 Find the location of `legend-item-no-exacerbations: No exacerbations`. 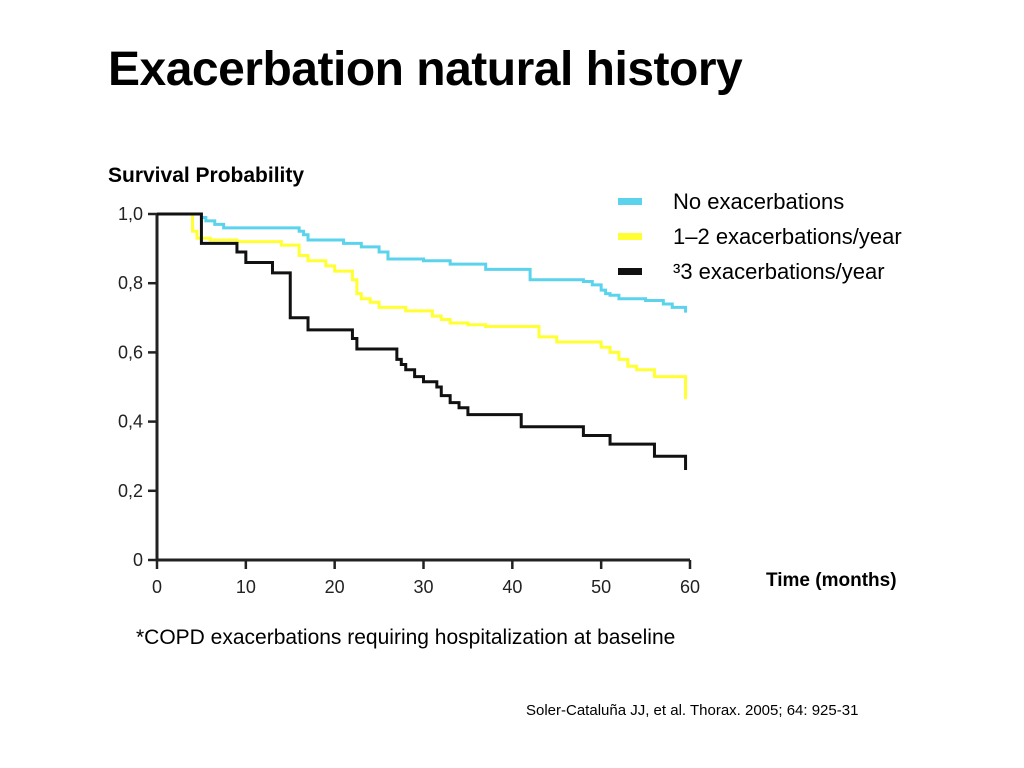

legend-item-no-exacerbations: No exacerbations is located at coordinates (760, 201).